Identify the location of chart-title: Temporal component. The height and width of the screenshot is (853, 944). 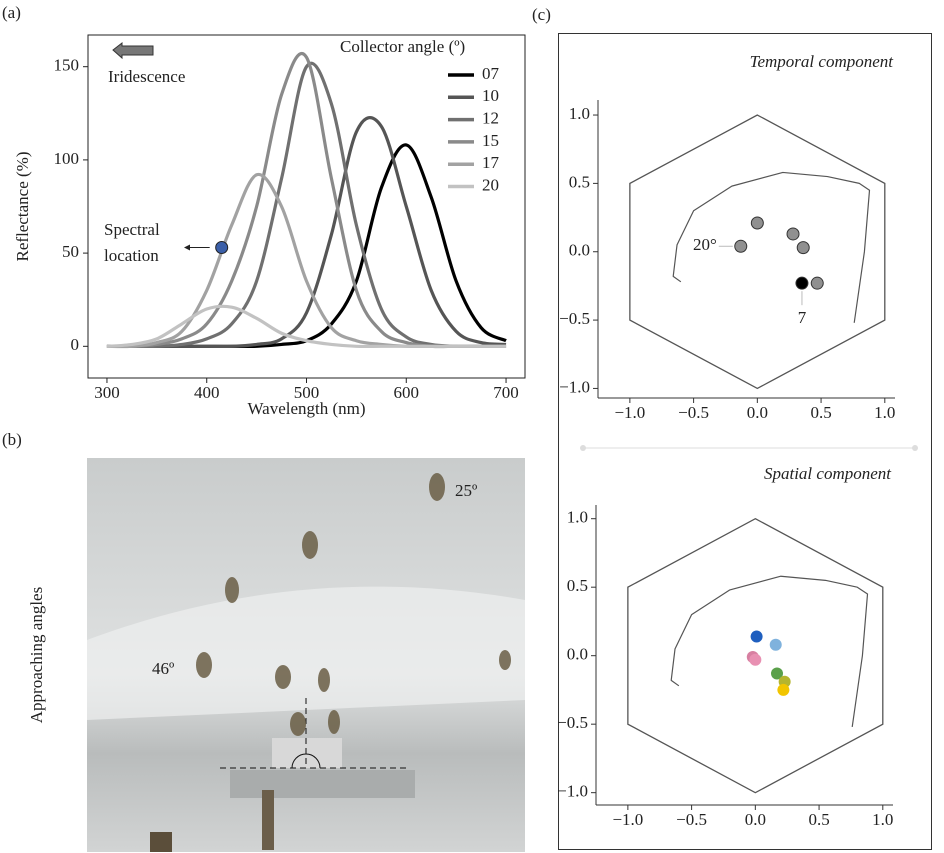
(822, 61).